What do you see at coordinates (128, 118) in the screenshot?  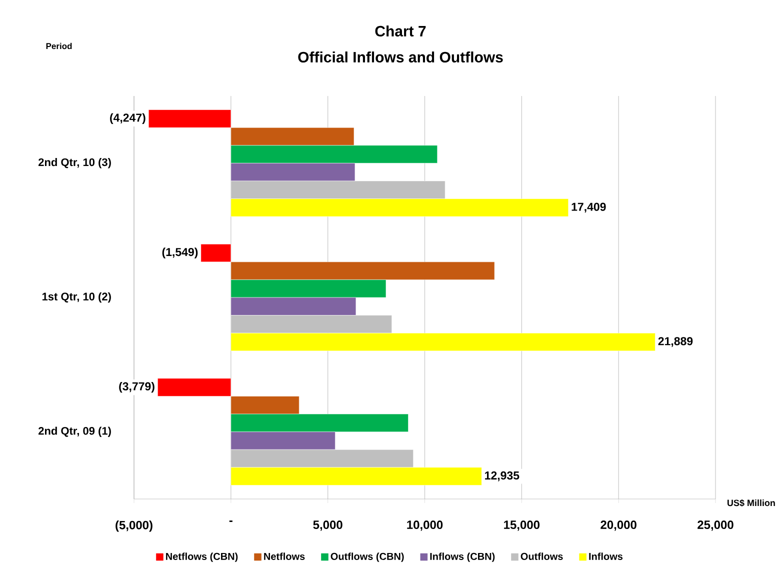 I see `data-label: (4,247)` at bounding box center [128, 118].